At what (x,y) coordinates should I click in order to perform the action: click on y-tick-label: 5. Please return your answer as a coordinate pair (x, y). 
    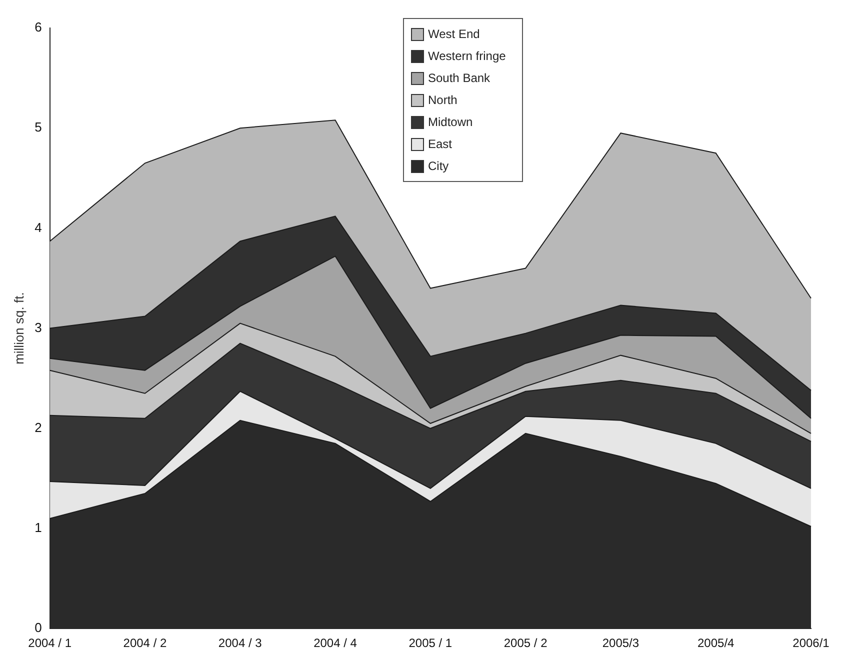
    Looking at the image, I should click on (38, 127).